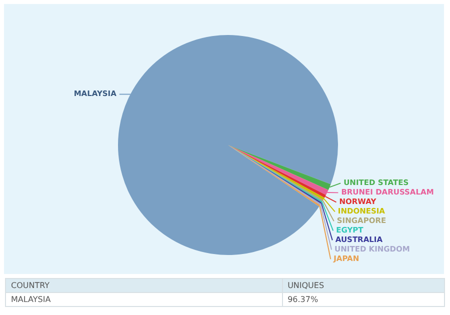 The image size is (450, 315). What do you see at coordinates (363, 299) in the screenshot?
I see `data-label: 96.37%` at bounding box center [363, 299].